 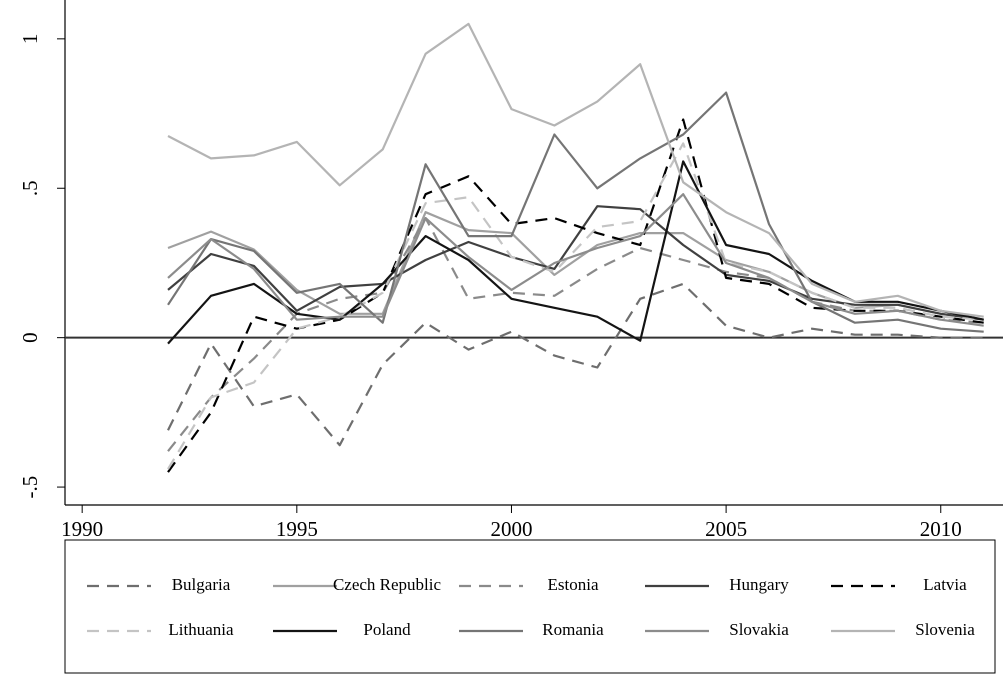 What do you see at coordinates (573, 584) in the screenshot?
I see `legend-label: Estonia` at bounding box center [573, 584].